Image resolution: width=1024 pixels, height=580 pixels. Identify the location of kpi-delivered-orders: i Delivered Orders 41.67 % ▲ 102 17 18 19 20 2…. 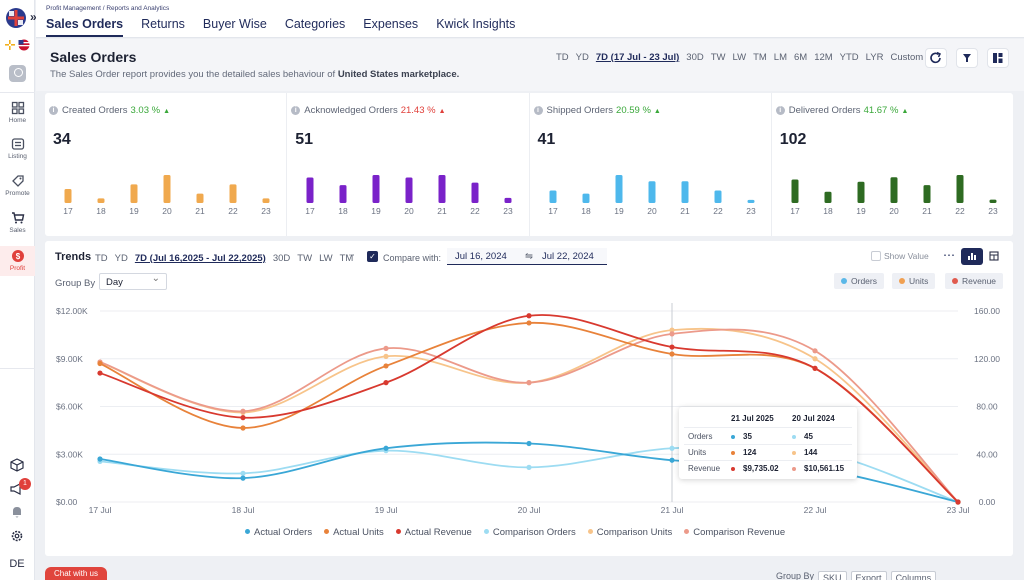
(892, 164).